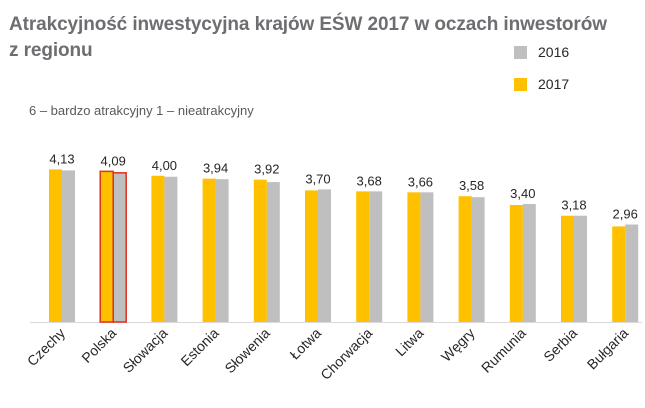 This screenshot has height=408, width=645. What do you see at coordinates (520, 84) in the screenshot?
I see `legend-swatch-2017` at bounding box center [520, 84].